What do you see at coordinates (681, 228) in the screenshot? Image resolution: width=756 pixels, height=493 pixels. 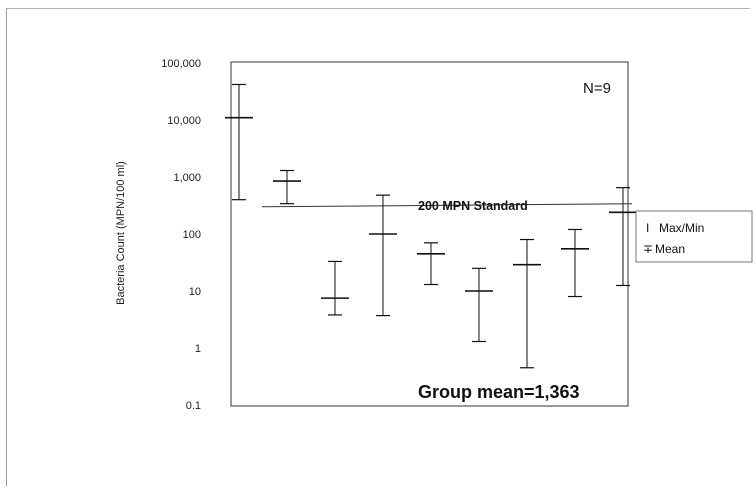 I see `legend-maxmin-label: Max/Min` at bounding box center [681, 228].